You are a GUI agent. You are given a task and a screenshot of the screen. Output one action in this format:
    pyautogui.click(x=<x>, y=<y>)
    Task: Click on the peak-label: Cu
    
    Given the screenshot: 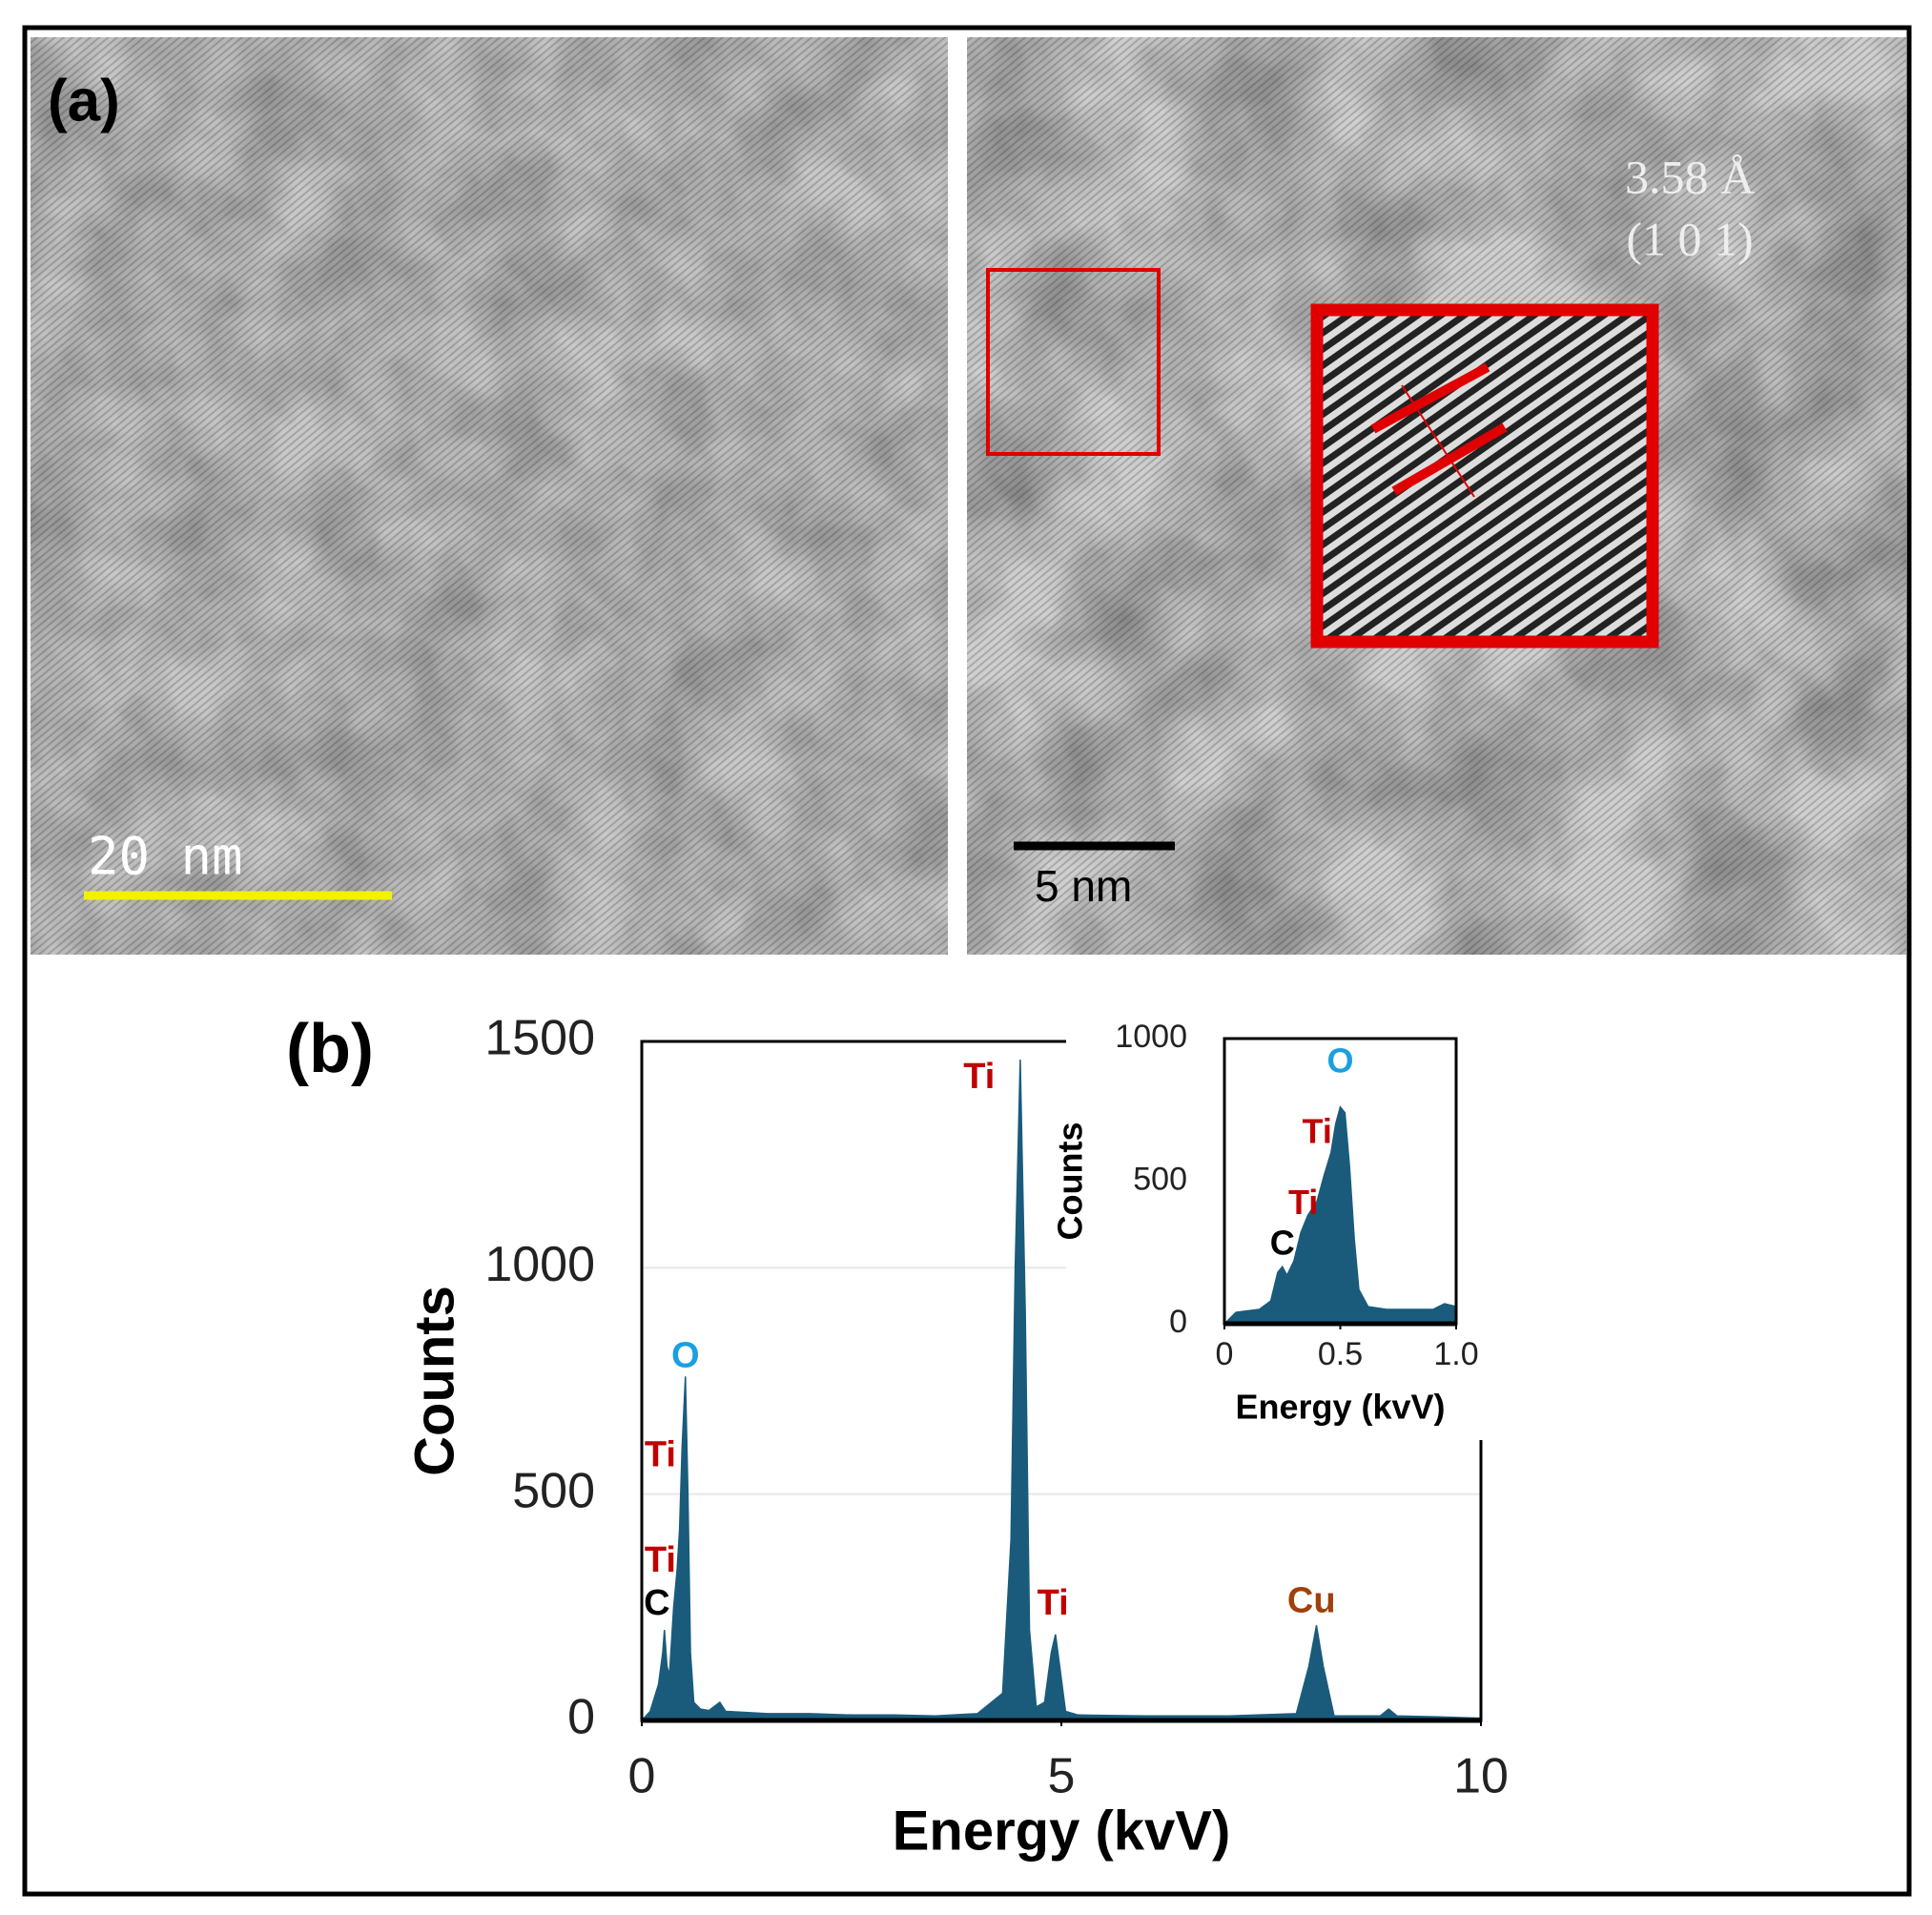 What is the action you would take?
    pyautogui.click(x=1311, y=1601)
    